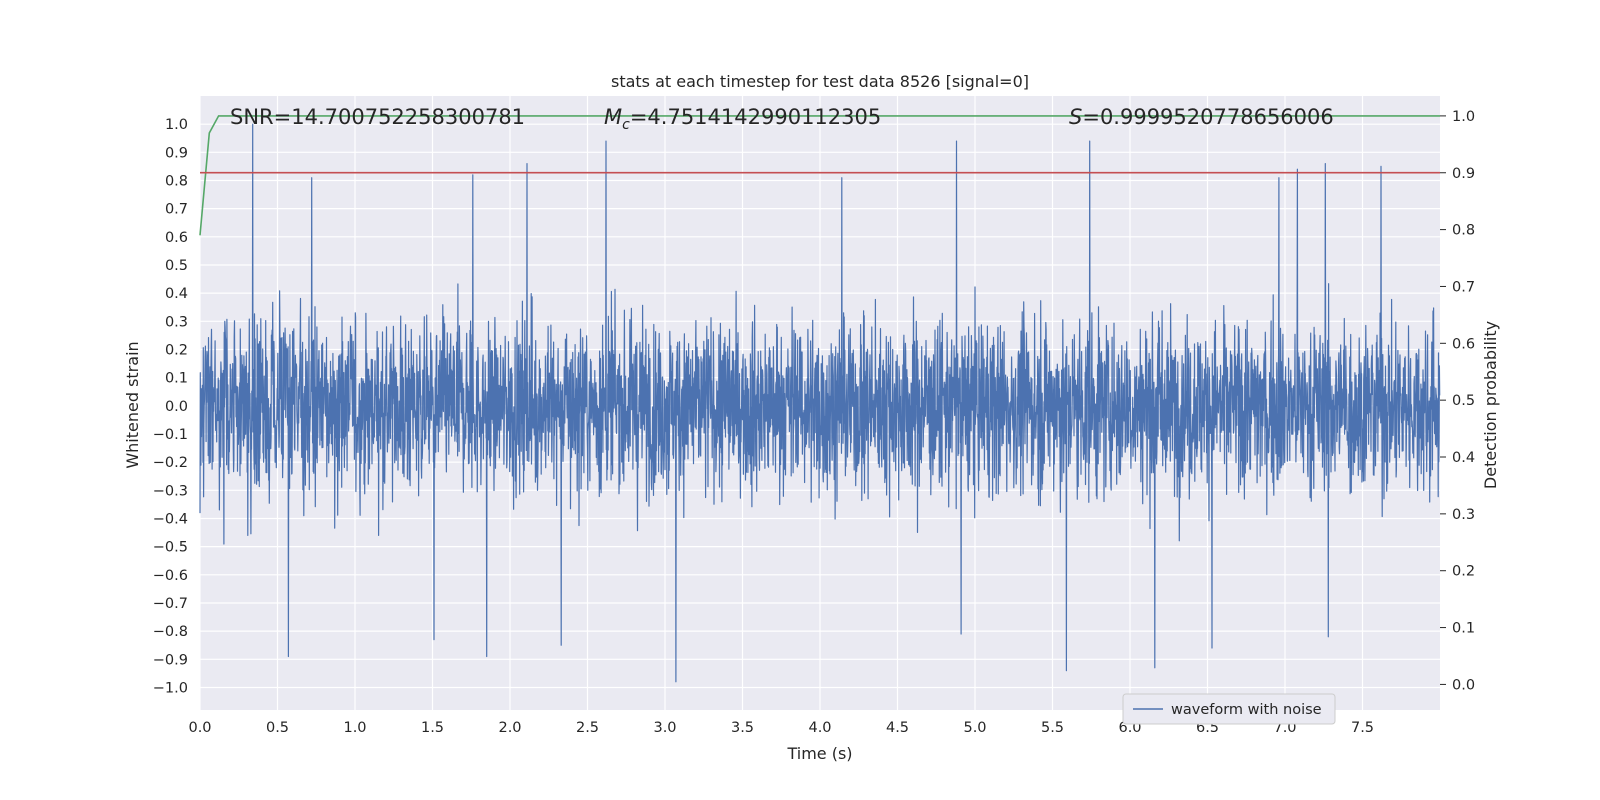  I want to click on probability-series, so click(819, 175).